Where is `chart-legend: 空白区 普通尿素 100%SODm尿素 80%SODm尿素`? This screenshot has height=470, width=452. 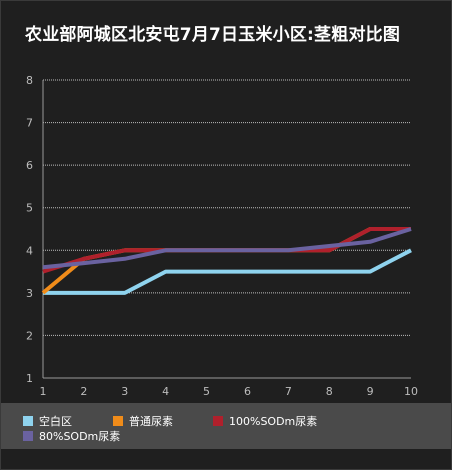
chart-legend: 空白区 普通尿素 100%SODm尿素 80%SODm尿素 is located at coordinates (226, 426).